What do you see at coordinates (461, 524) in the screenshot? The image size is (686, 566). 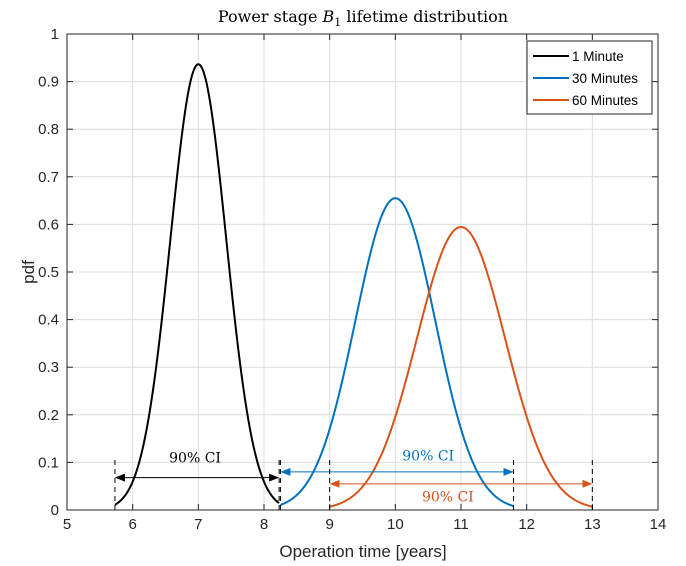 I see `x-tick-label: 11` at bounding box center [461, 524].